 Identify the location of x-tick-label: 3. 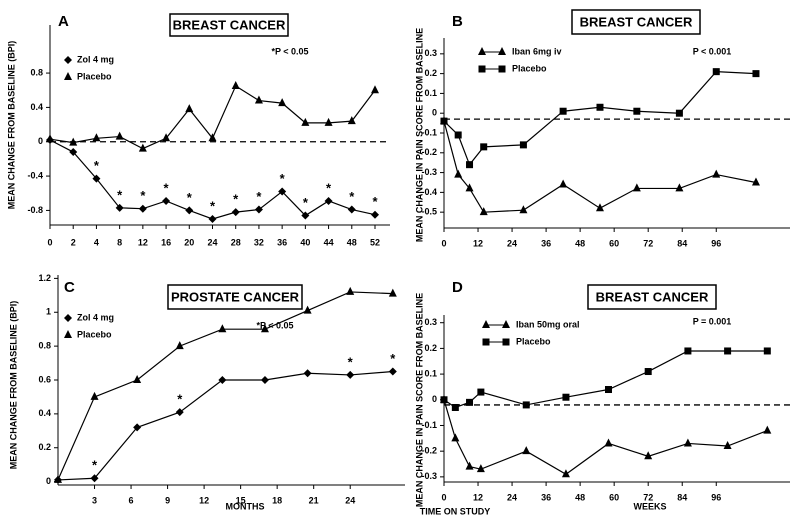
(94, 500).